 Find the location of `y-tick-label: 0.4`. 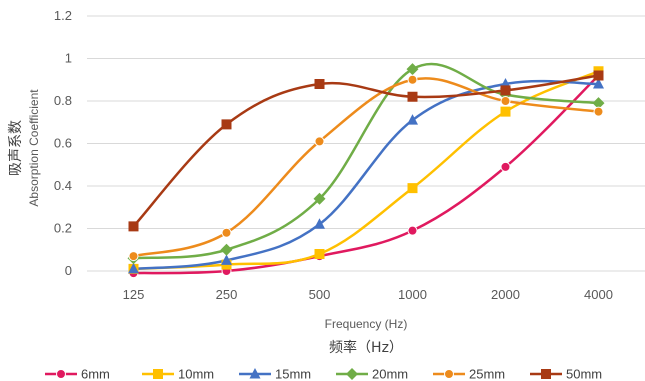

y-tick-label: 0.4 is located at coordinates (63, 185).